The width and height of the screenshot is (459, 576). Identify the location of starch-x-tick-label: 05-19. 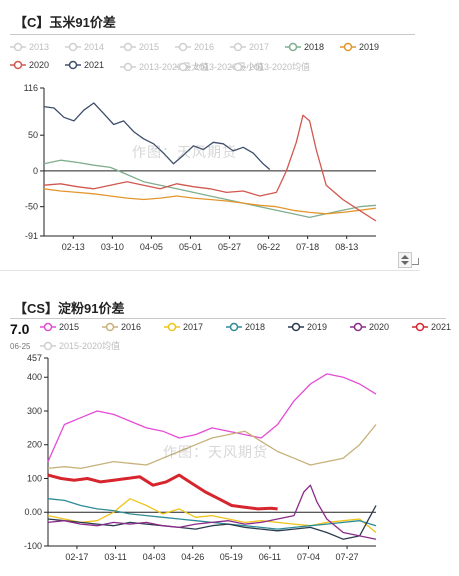
(231, 557).